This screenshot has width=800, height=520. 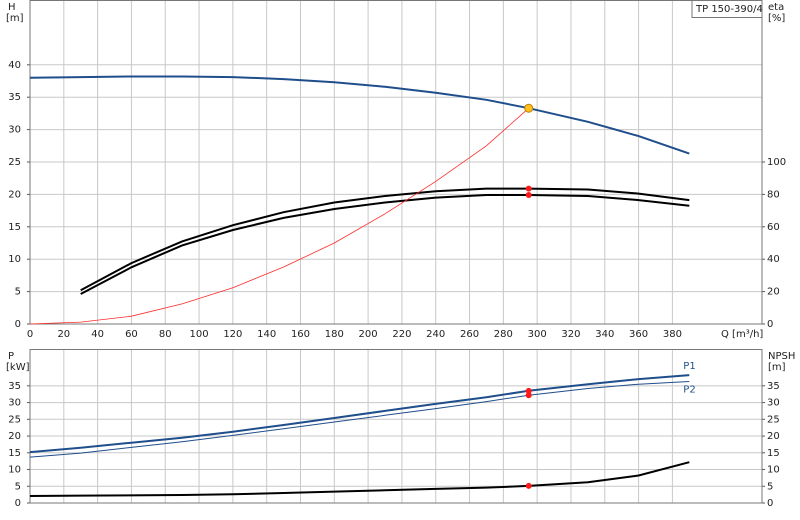 I want to click on x-tick-label: 220, so click(x=401, y=334).